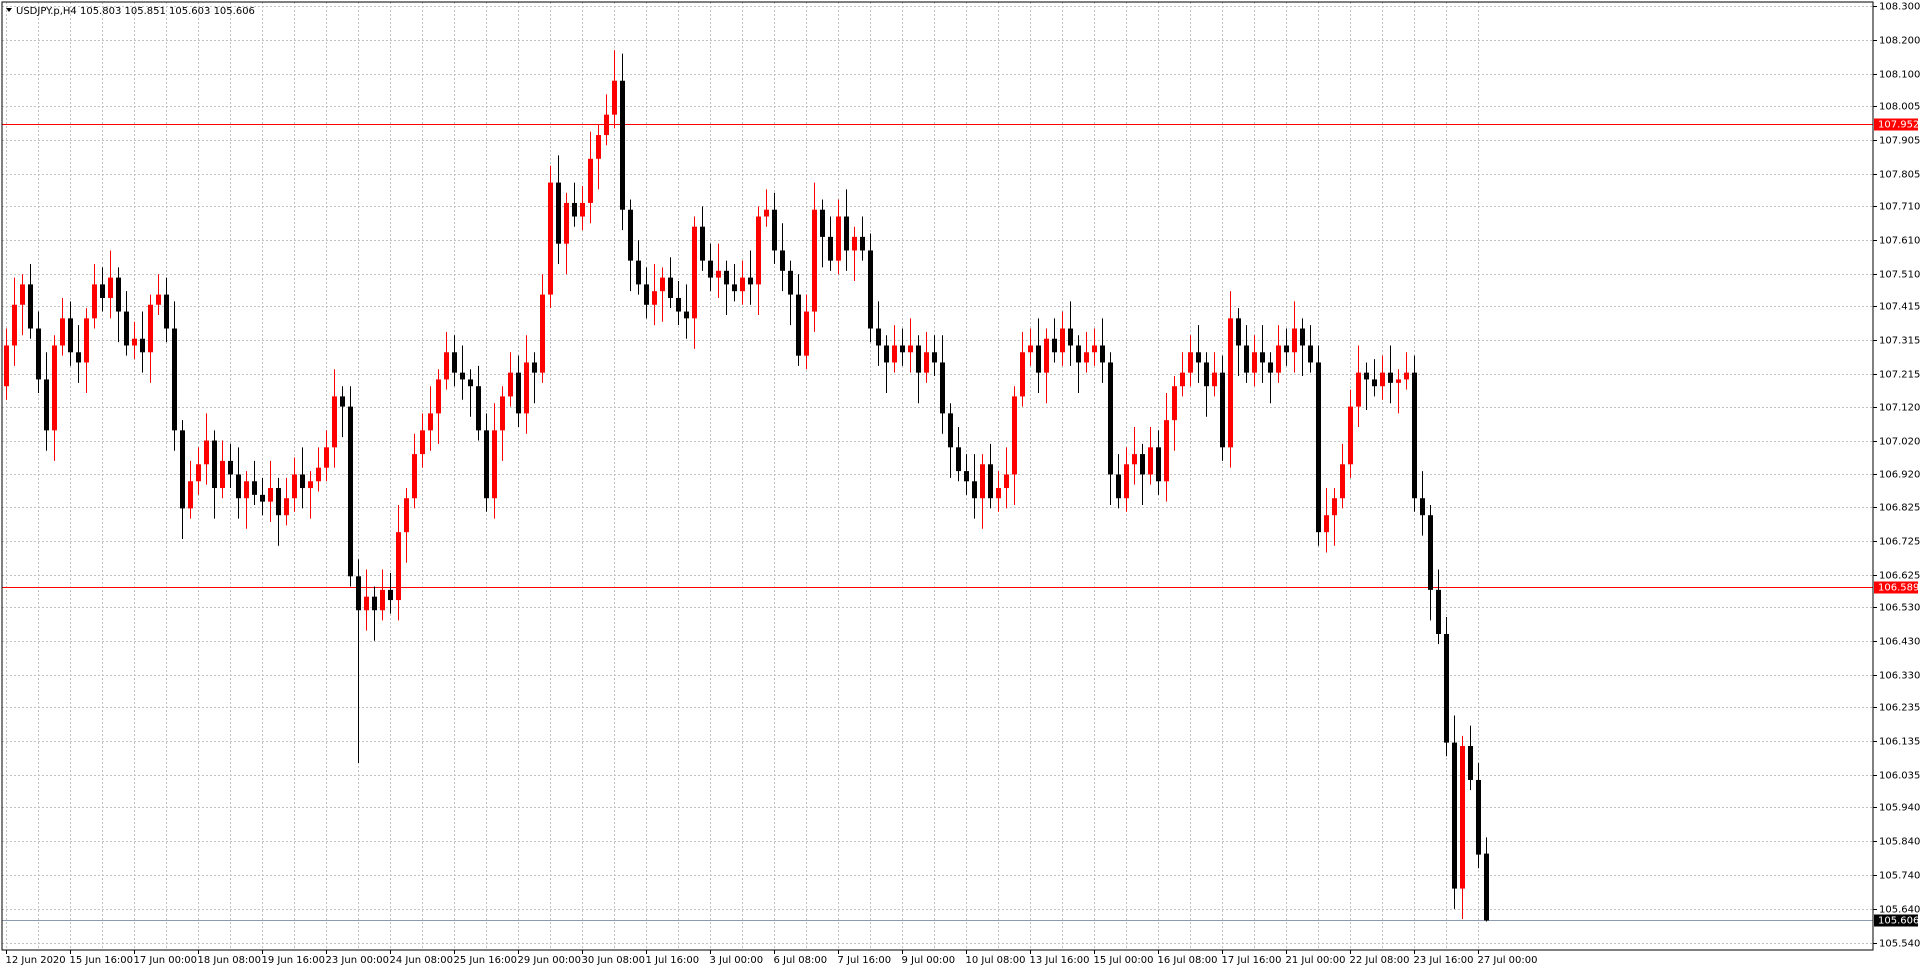  I want to click on y-tick-label: 108.005, so click(1899, 107).